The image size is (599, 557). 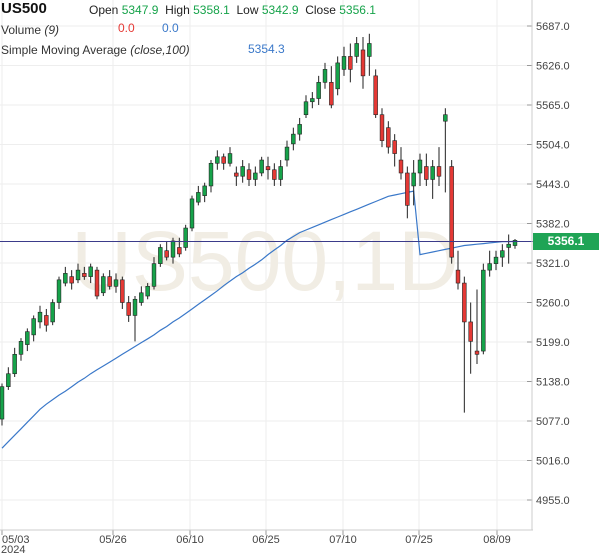 What do you see at coordinates (266, 540) in the screenshot?
I see `x-tick-label: 06/25` at bounding box center [266, 540].